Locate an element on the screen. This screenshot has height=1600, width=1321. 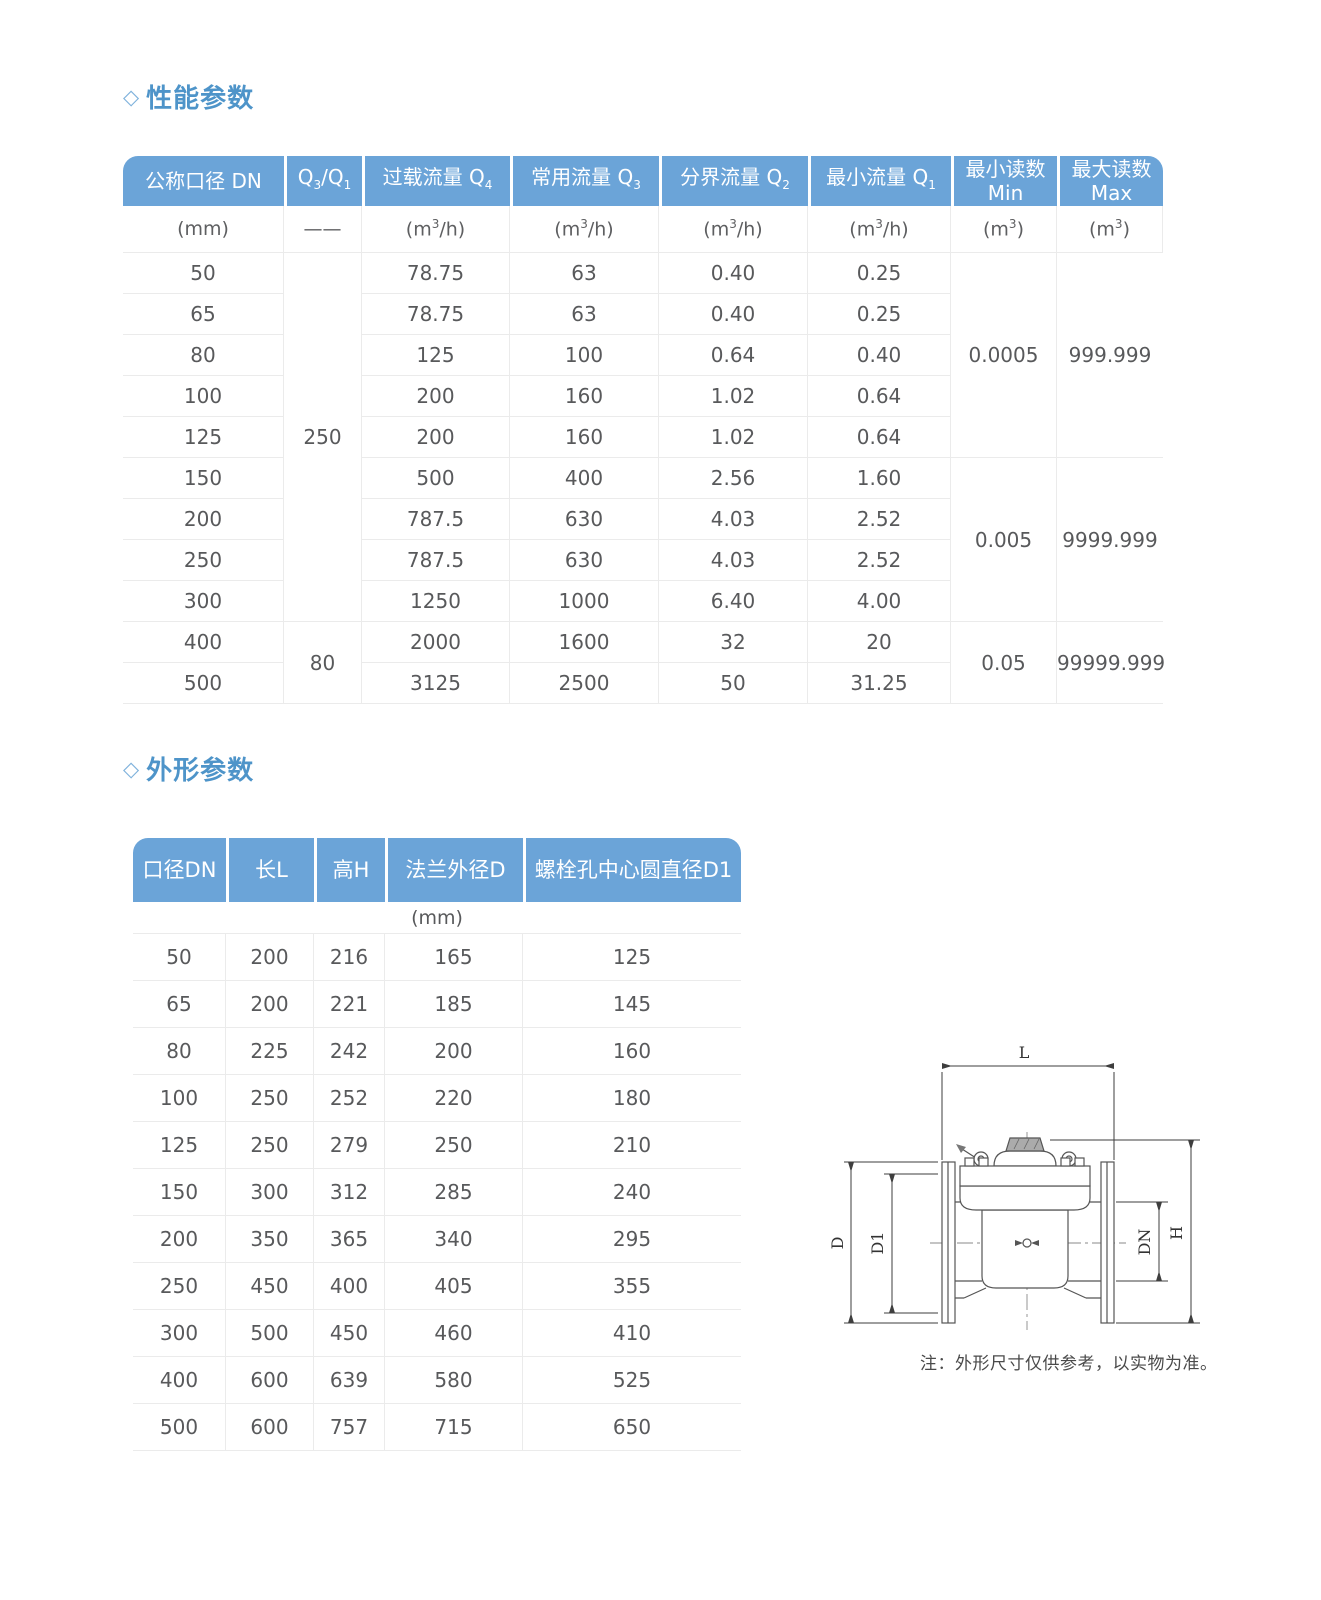
section-title-performance: ◇ 性能参数 is located at coordinates (188, 96).